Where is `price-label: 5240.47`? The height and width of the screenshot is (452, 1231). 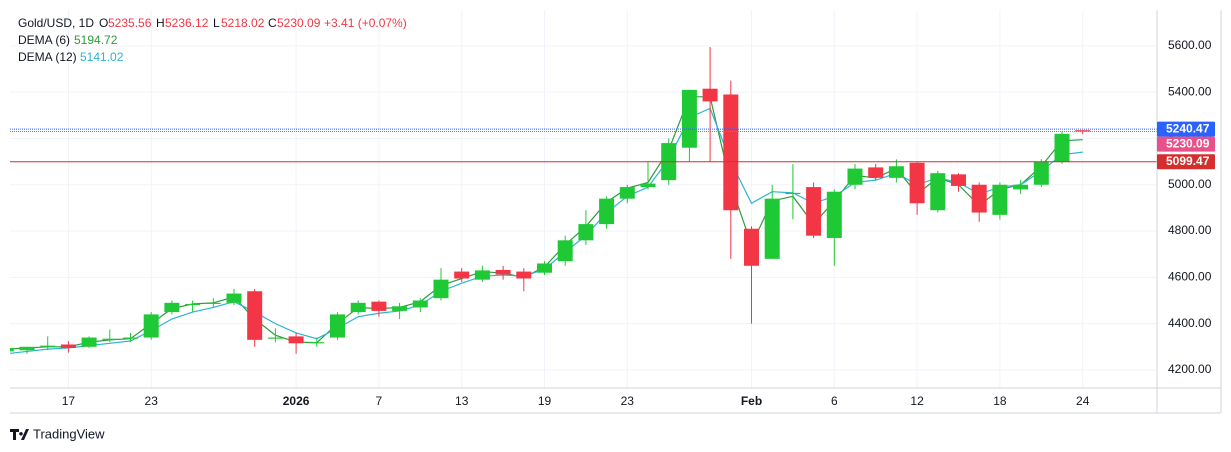 price-label: 5240.47 is located at coordinates (1188, 128).